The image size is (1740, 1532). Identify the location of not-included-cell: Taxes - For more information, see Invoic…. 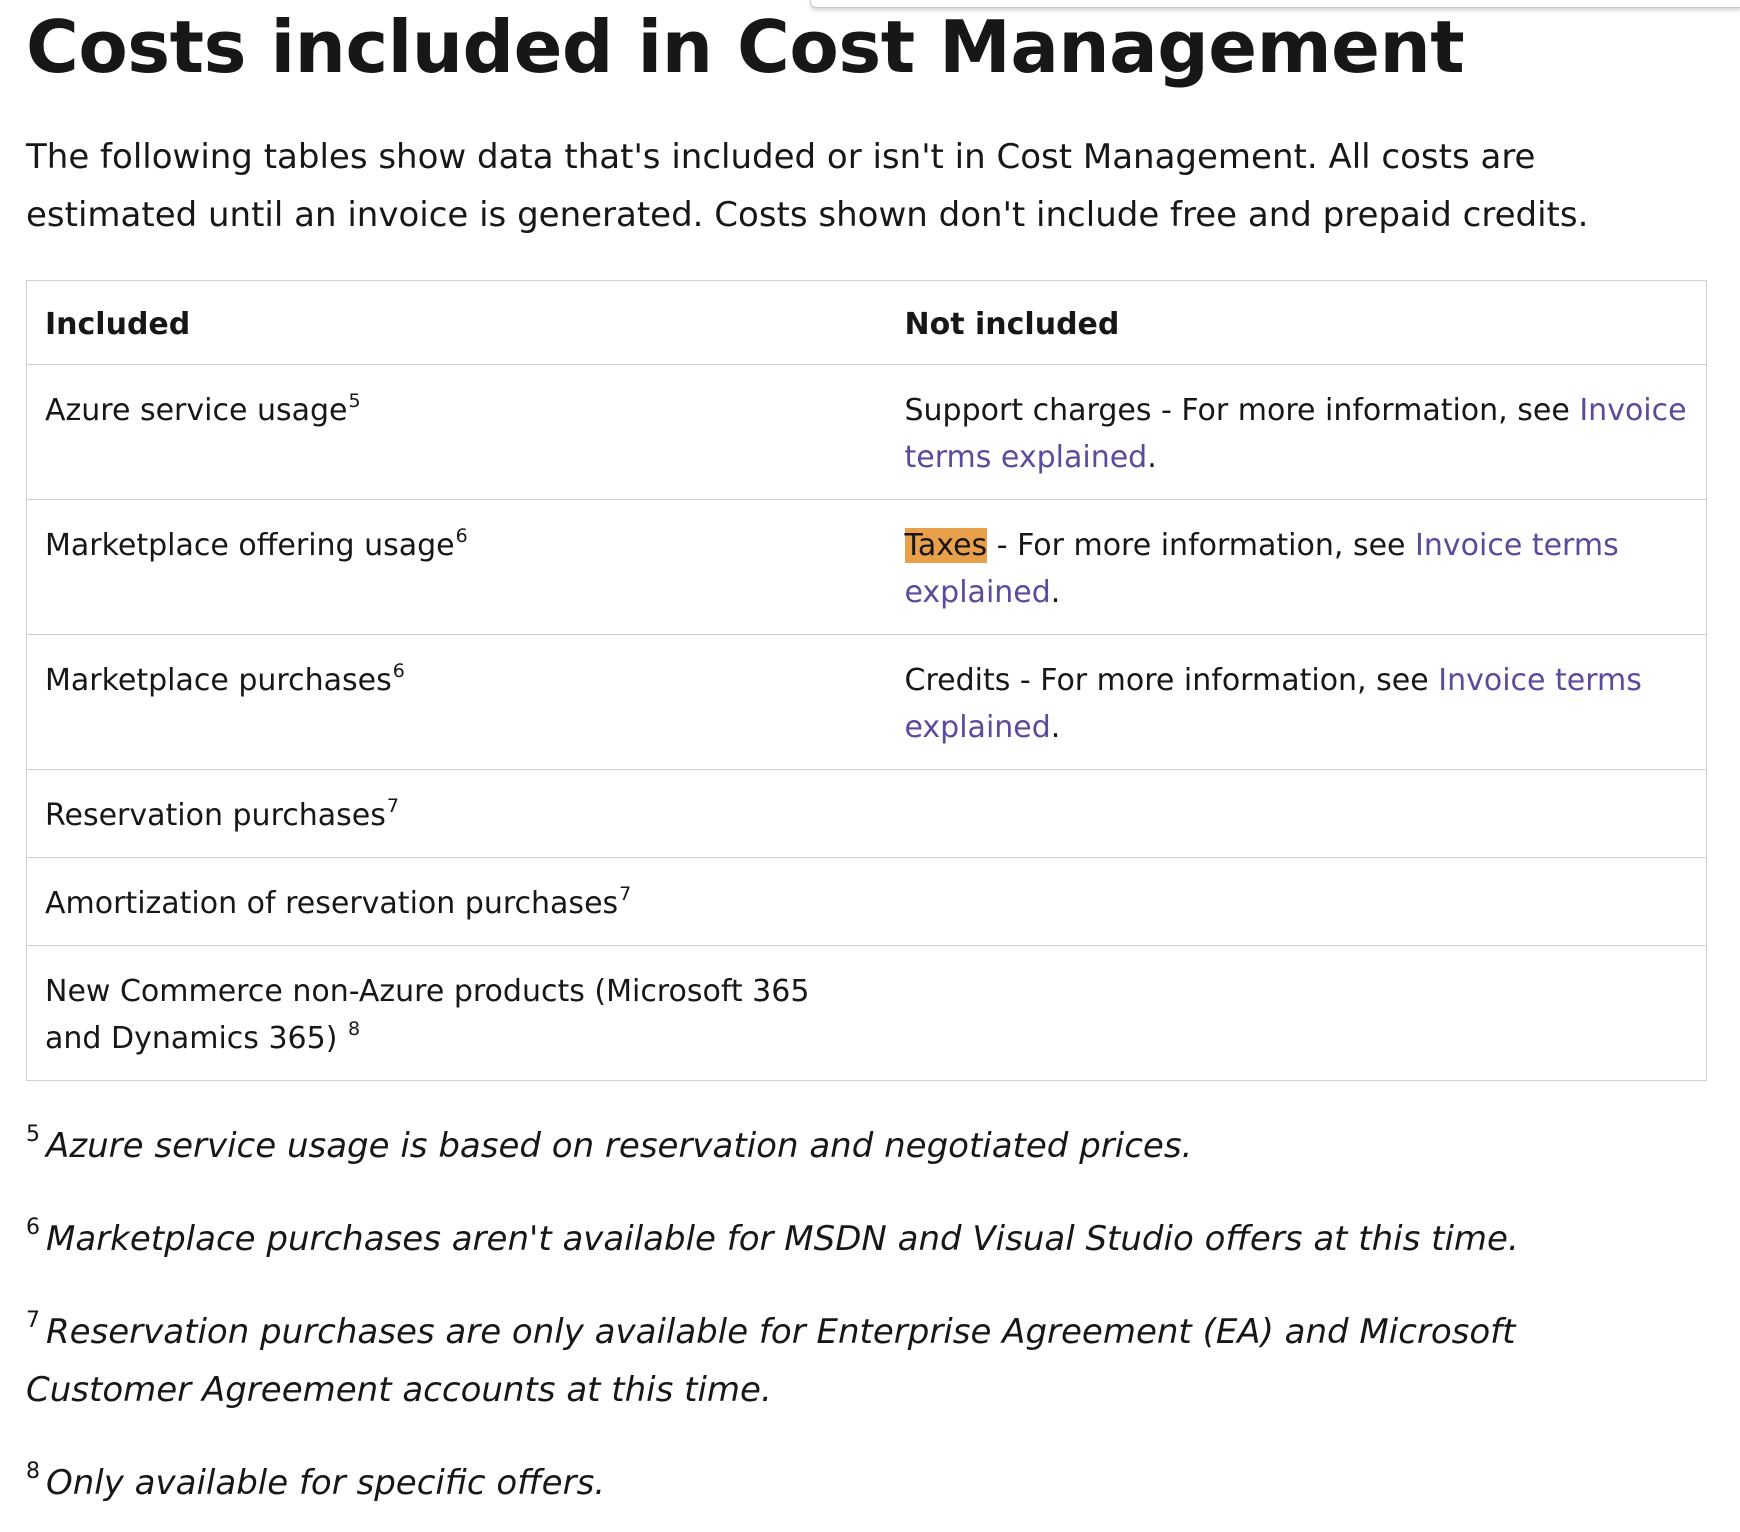
(1296, 567).